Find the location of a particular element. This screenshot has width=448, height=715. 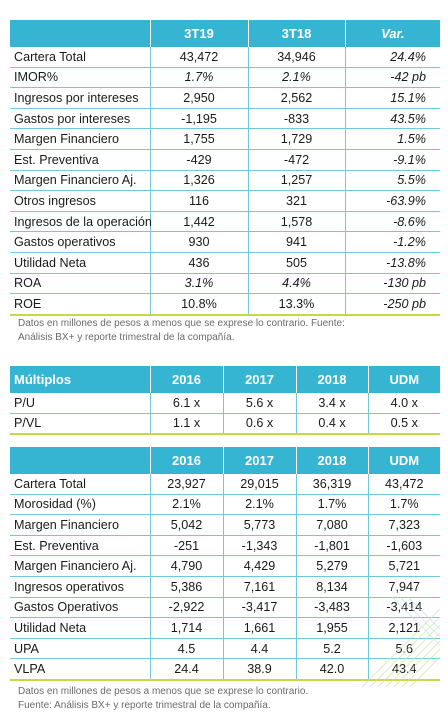

cell: 36,319 is located at coordinates (332, 484).